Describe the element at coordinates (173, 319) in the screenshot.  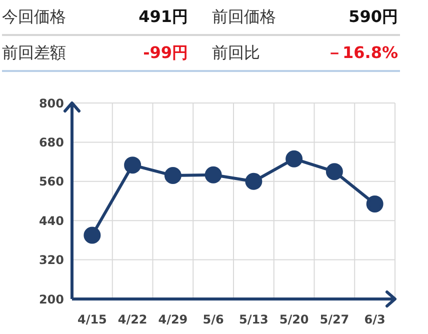
I see `x-tick-label: 4/29` at that location.